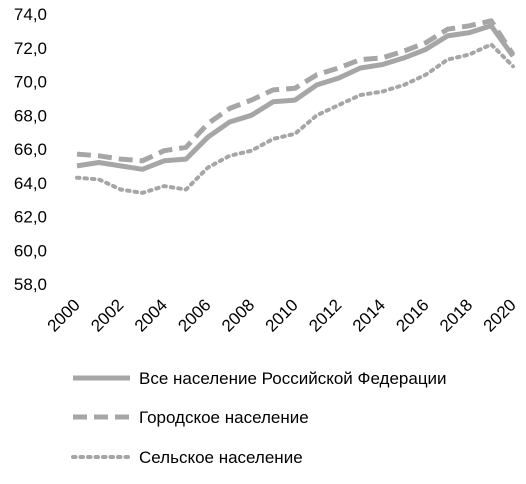  What do you see at coordinates (30, 250) in the screenshot?
I see `y-tick-label: 60,0` at bounding box center [30, 250].